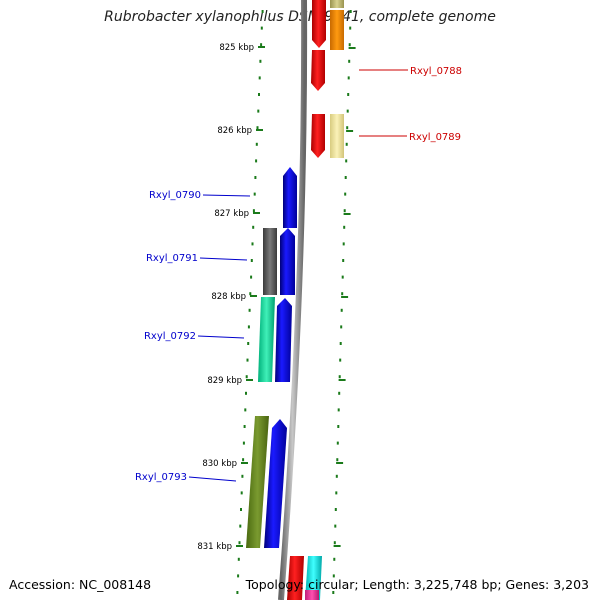 The image size is (600, 600). Describe the element at coordinates (315, 300) in the screenshot. I see `forward-strand-genes` at that location.